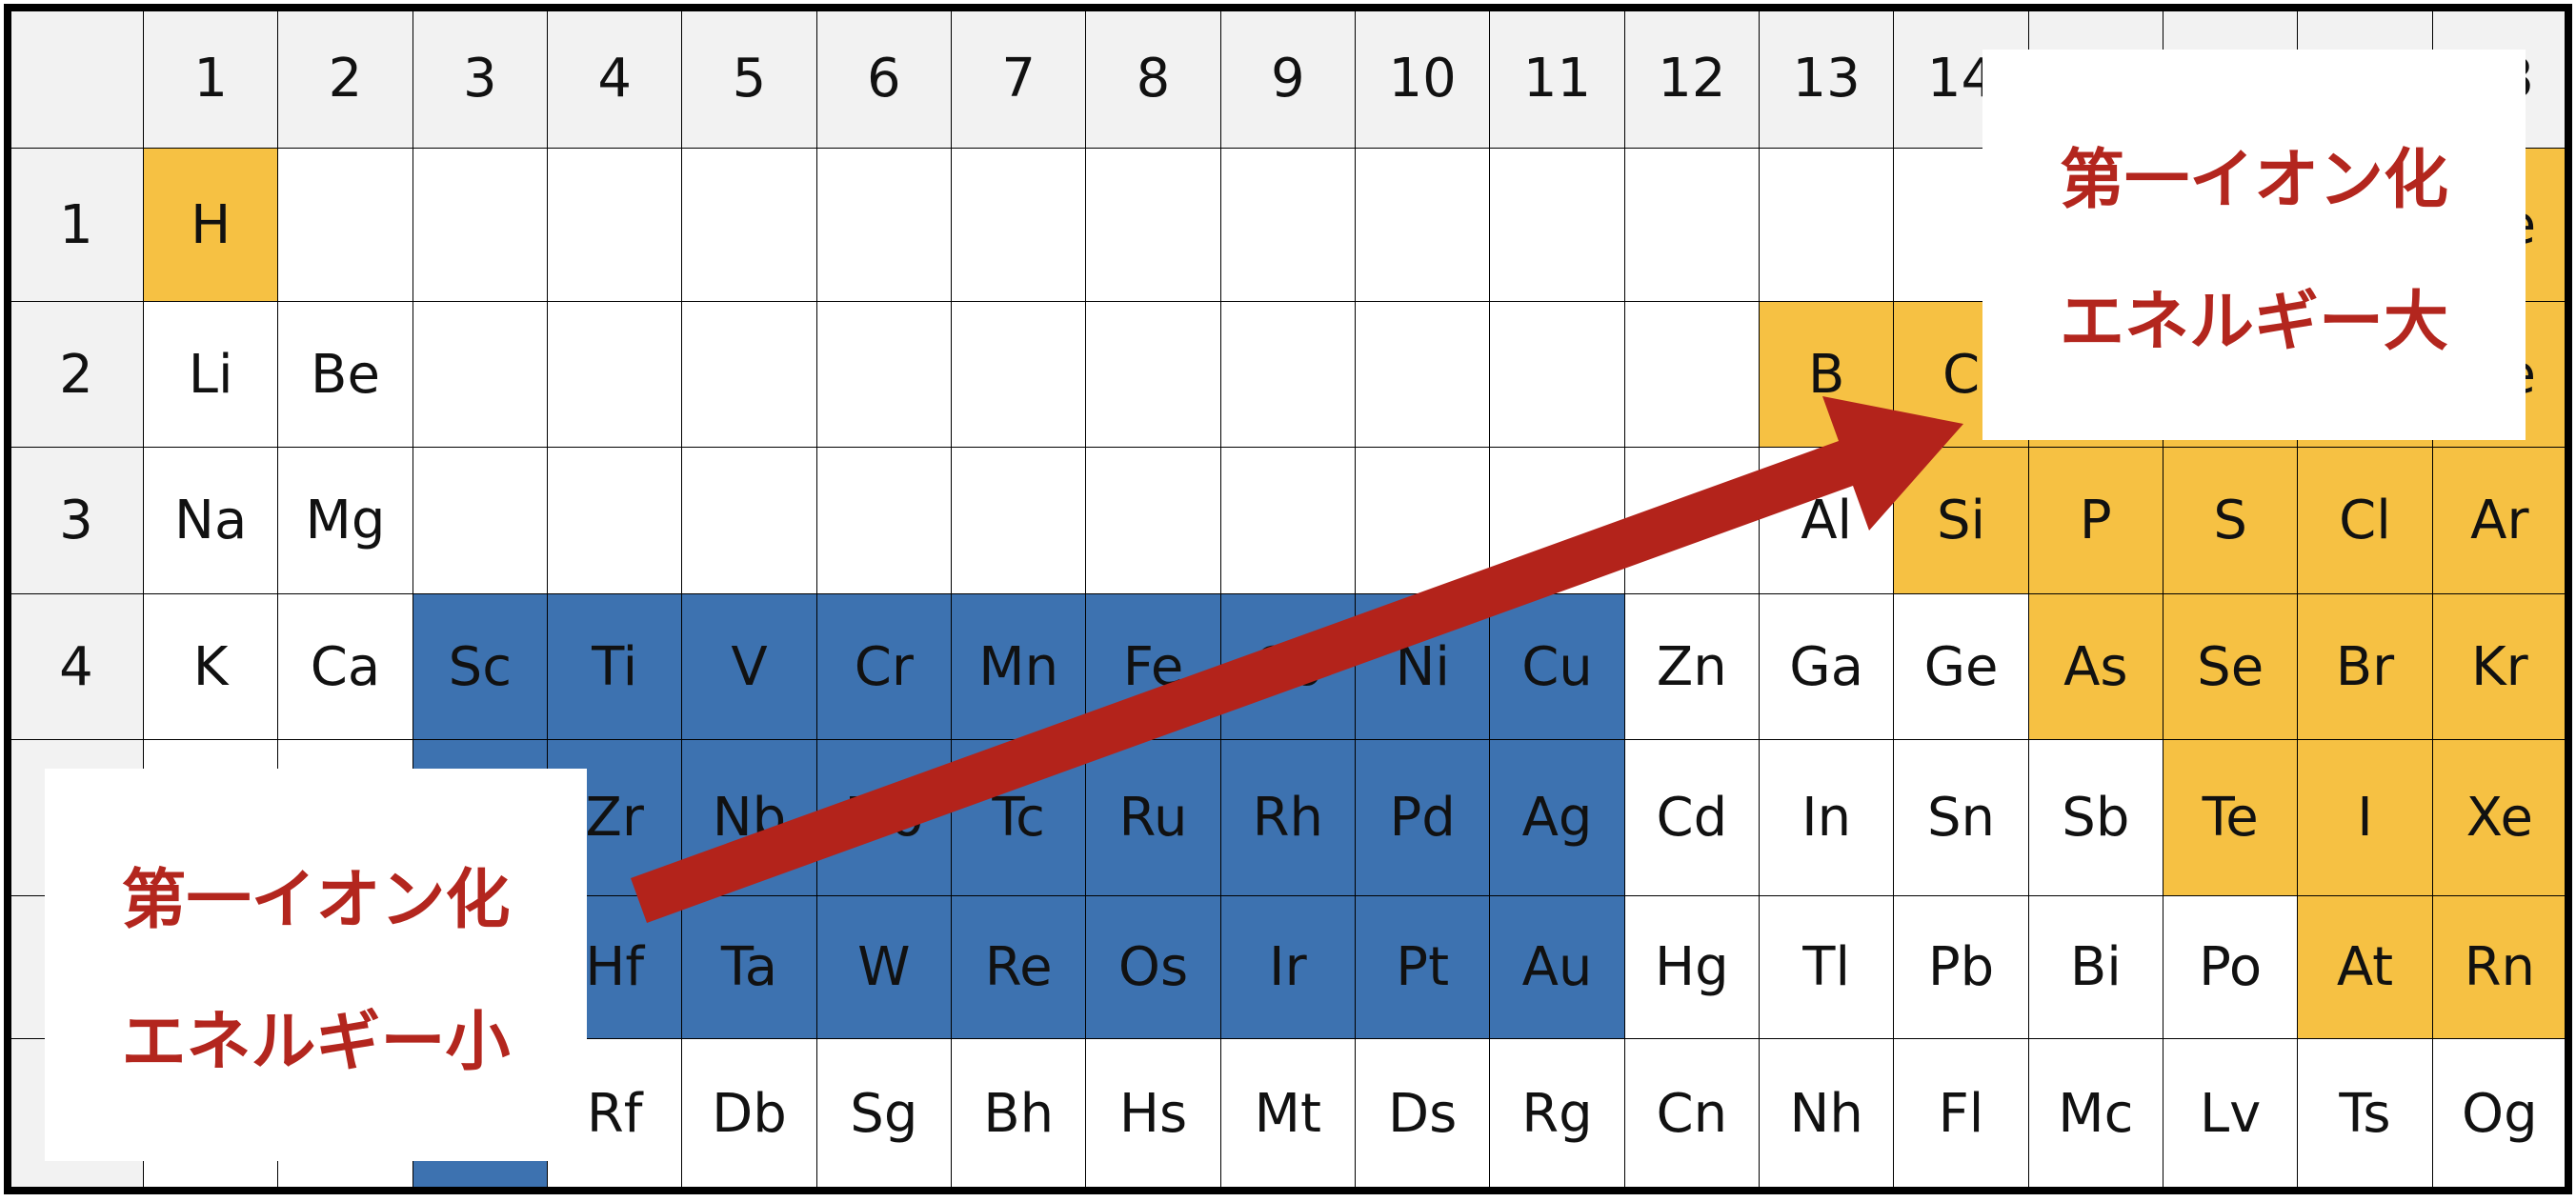  What do you see at coordinates (1827, 666) in the screenshot?
I see `element-cell: Ga` at bounding box center [1827, 666].